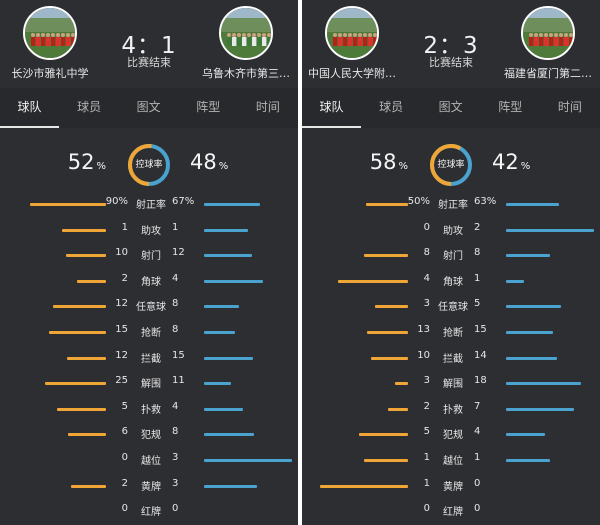  What do you see at coordinates (451, 164) in the screenshot?
I see `possession-section: 58% 控球率 42%` at bounding box center [451, 164].